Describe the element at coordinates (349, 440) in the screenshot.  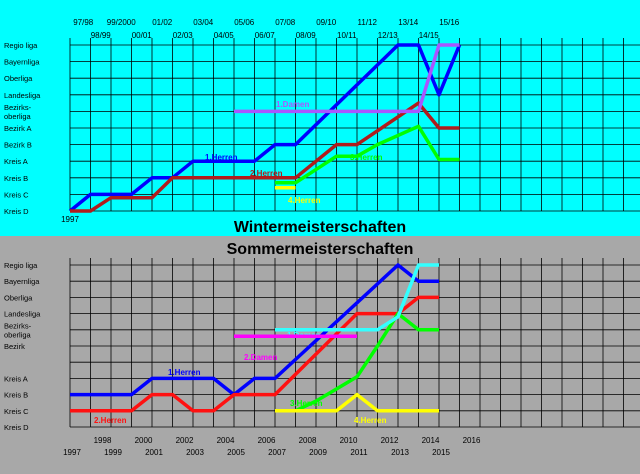
I see `year-label-top: 2010` at that location.